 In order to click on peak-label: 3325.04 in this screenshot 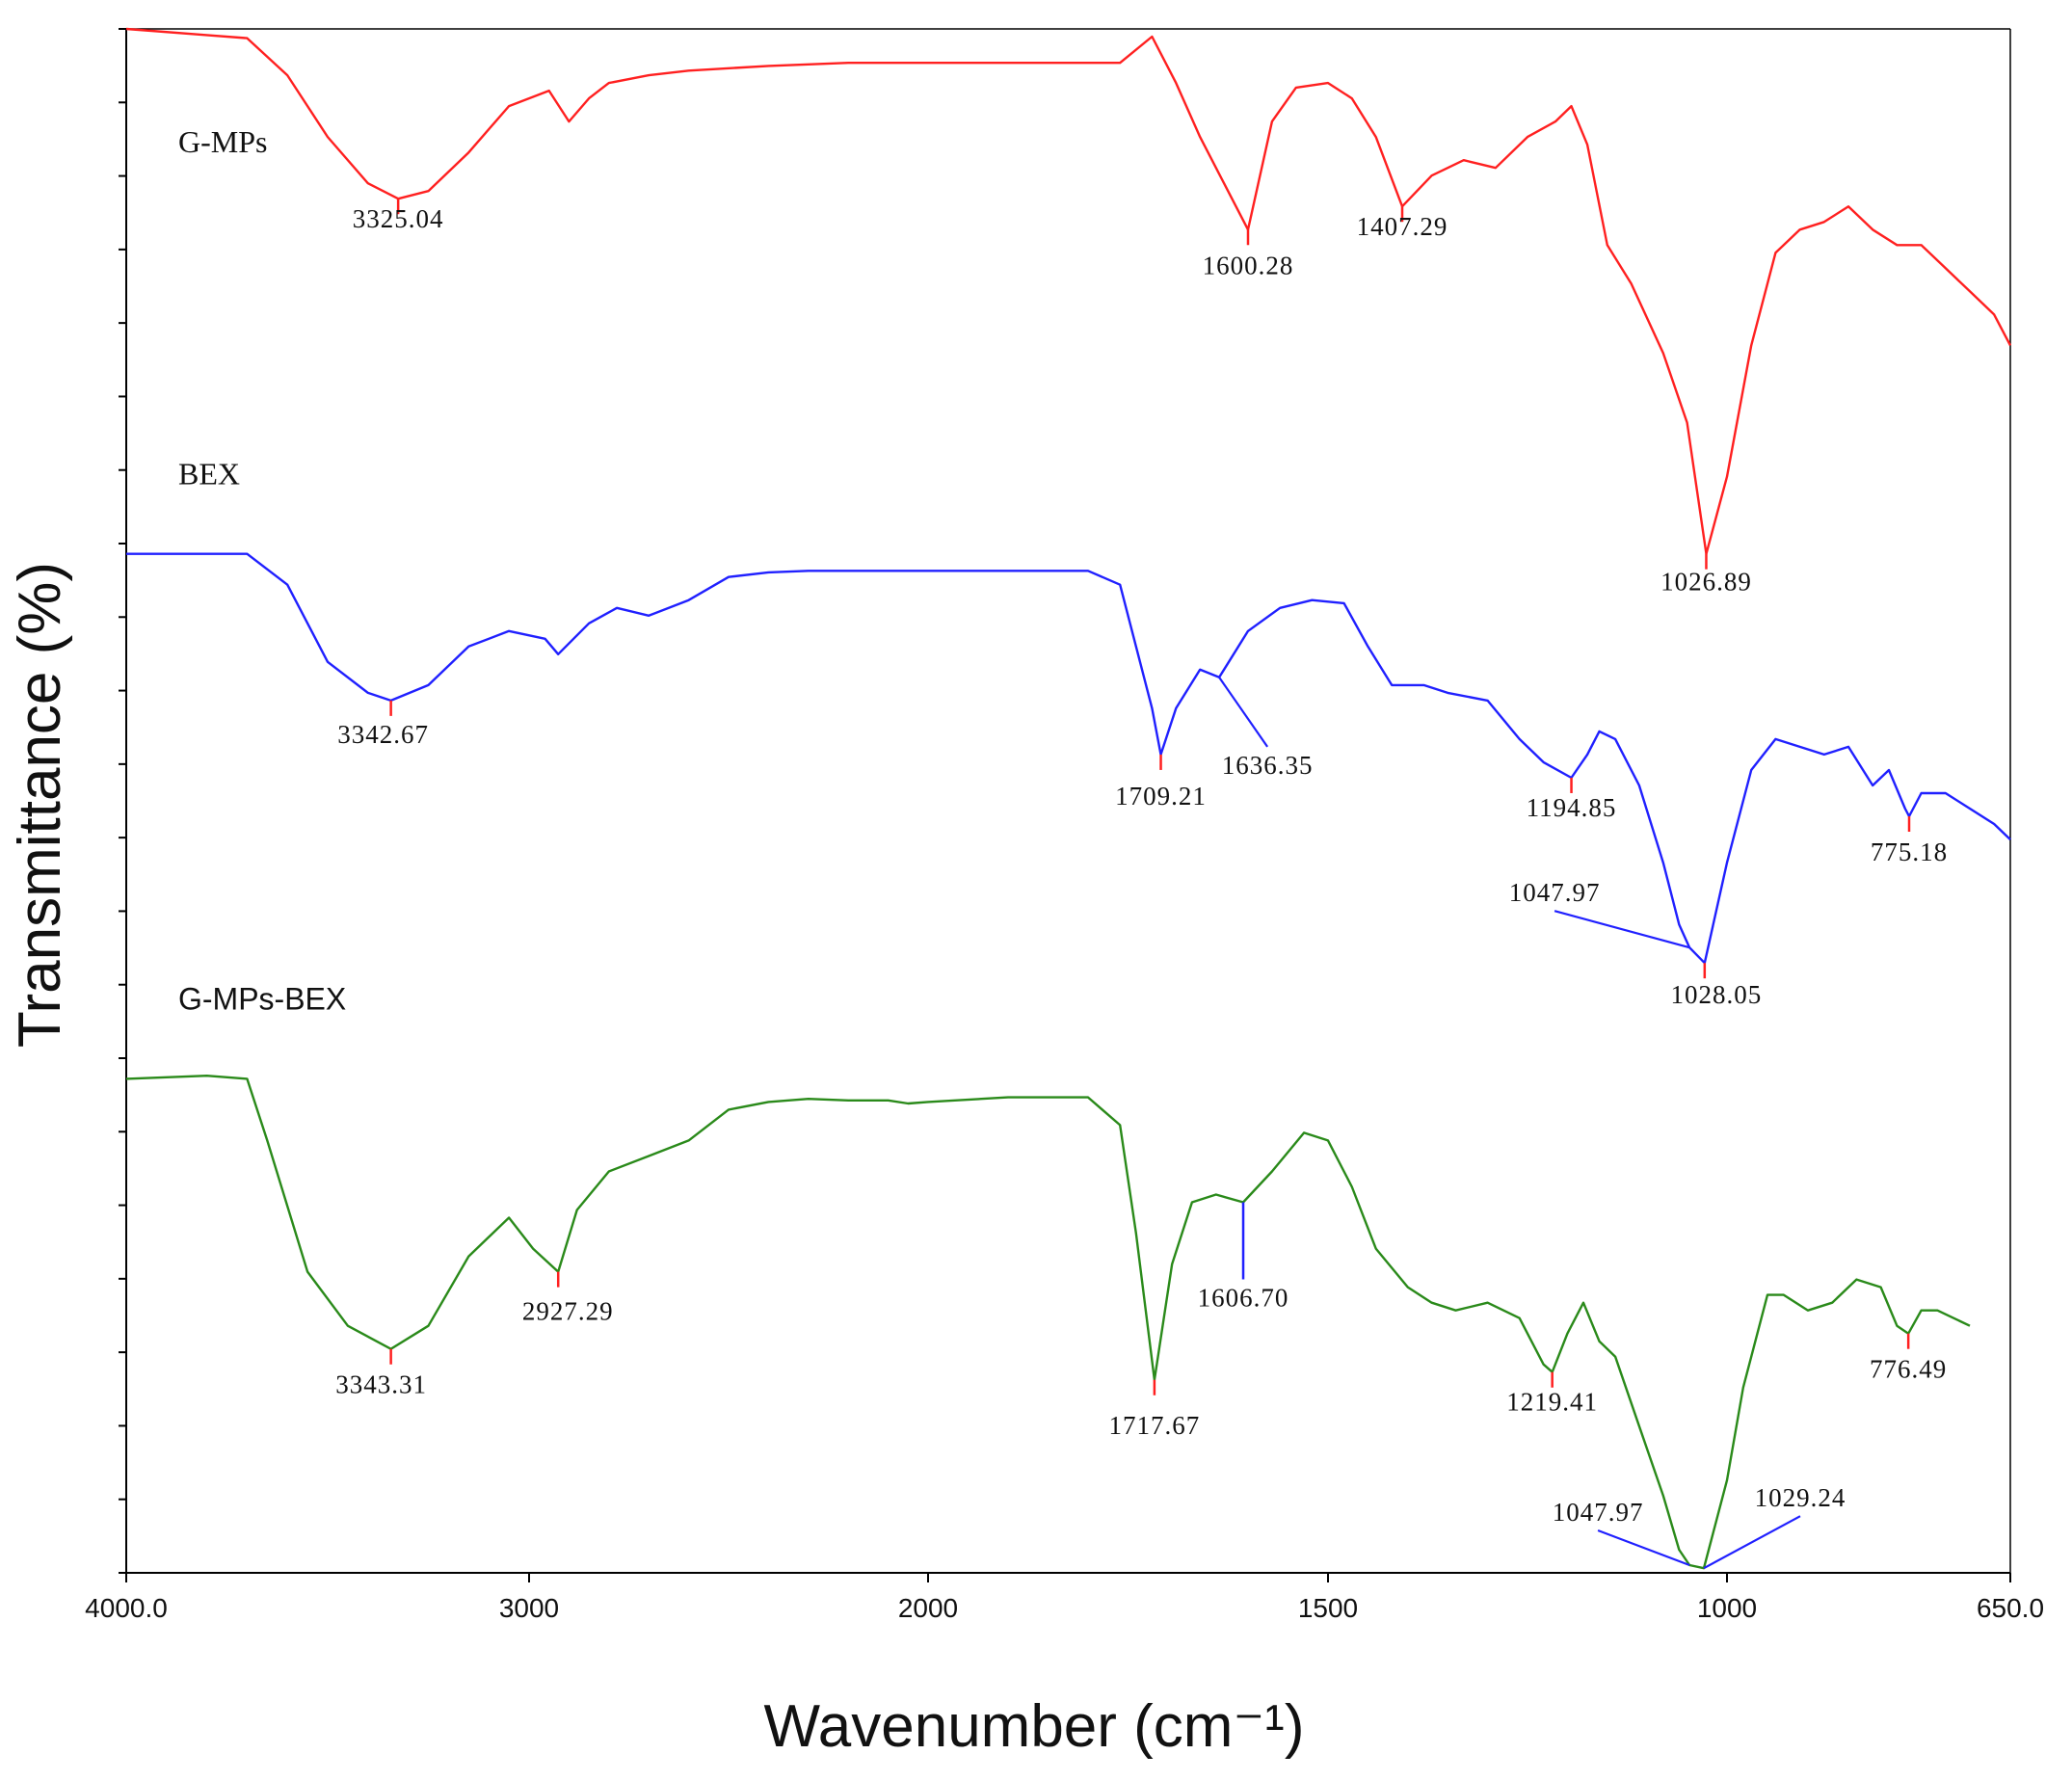, I will do `click(398, 219)`.